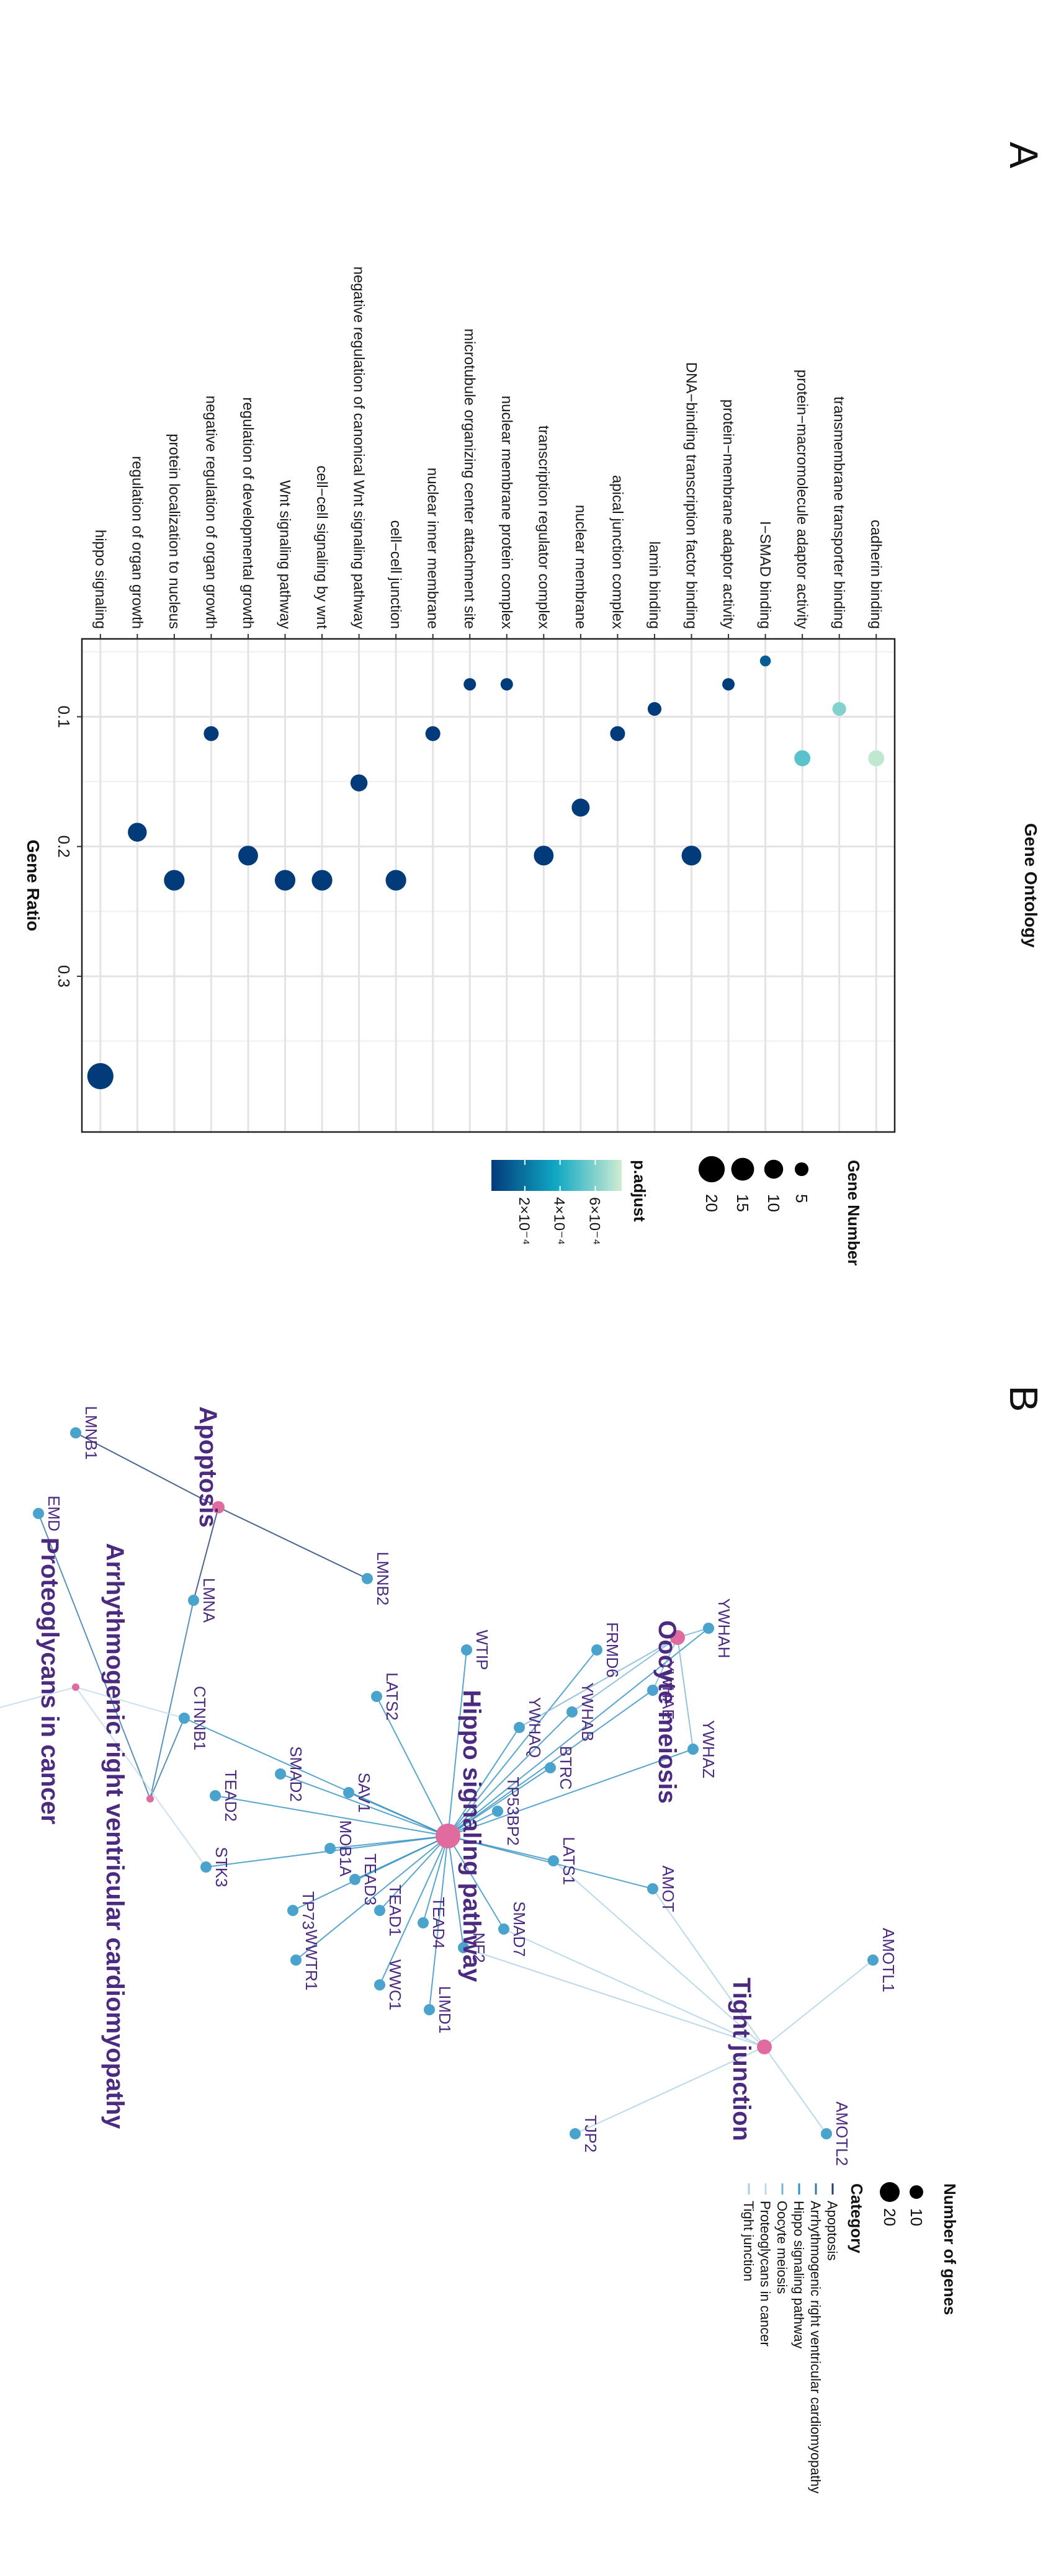 The height and width of the screenshot is (2576, 1056). What do you see at coordinates (556, 1175) in the screenshot?
I see `color-legend-bar` at bounding box center [556, 1175].